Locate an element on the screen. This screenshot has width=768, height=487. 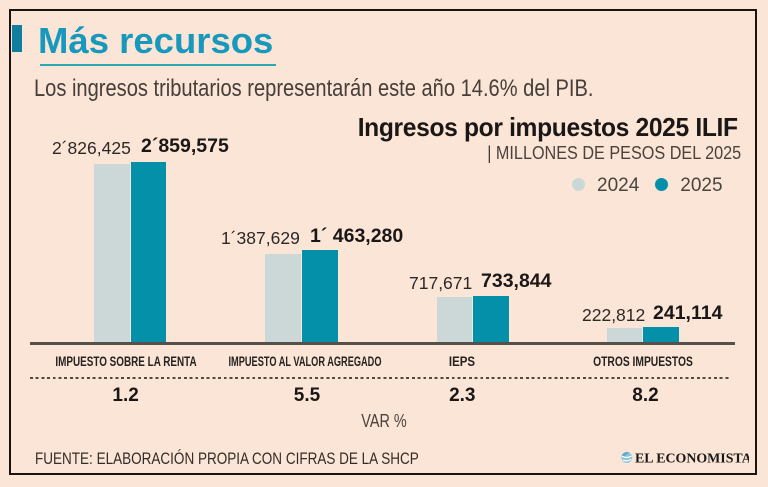
svg-text: EL ECONOMISTA is located at coordinates (692, 459).